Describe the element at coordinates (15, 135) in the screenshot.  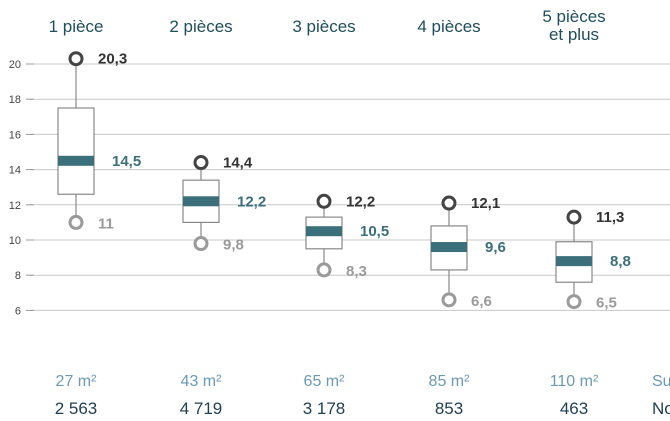
I see `y-tick-label: 16` at that location.